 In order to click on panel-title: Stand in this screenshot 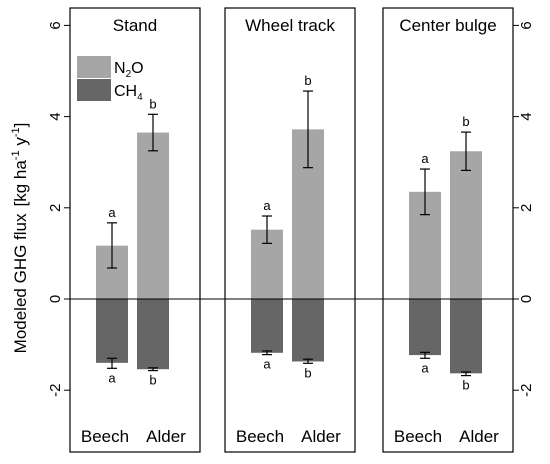, I will do `click(135, 25)`.